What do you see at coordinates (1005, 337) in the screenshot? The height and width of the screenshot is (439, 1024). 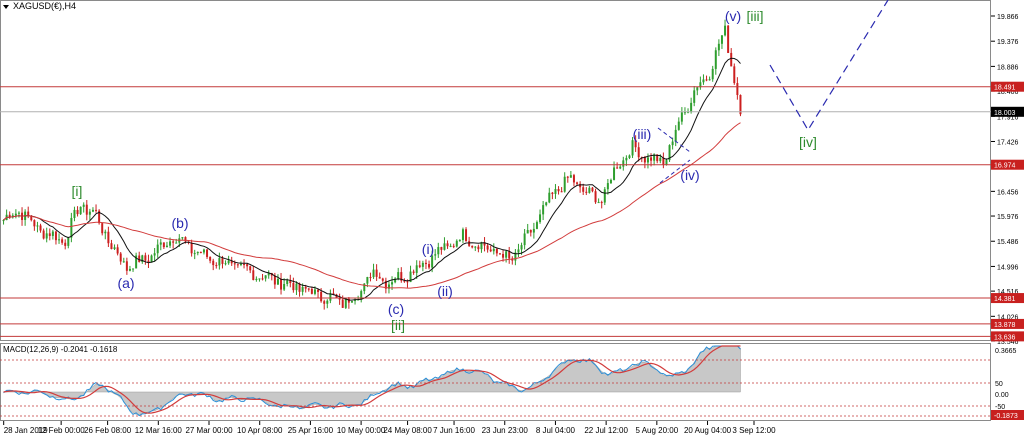 I see `svg-text: 13.636` at bounding box center [1005, 337].